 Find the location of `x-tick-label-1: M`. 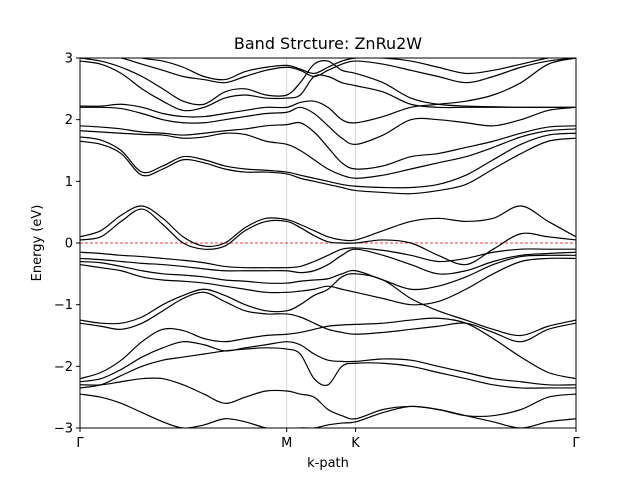

x-tick-label-1: M is located at coordinates (286, 443).